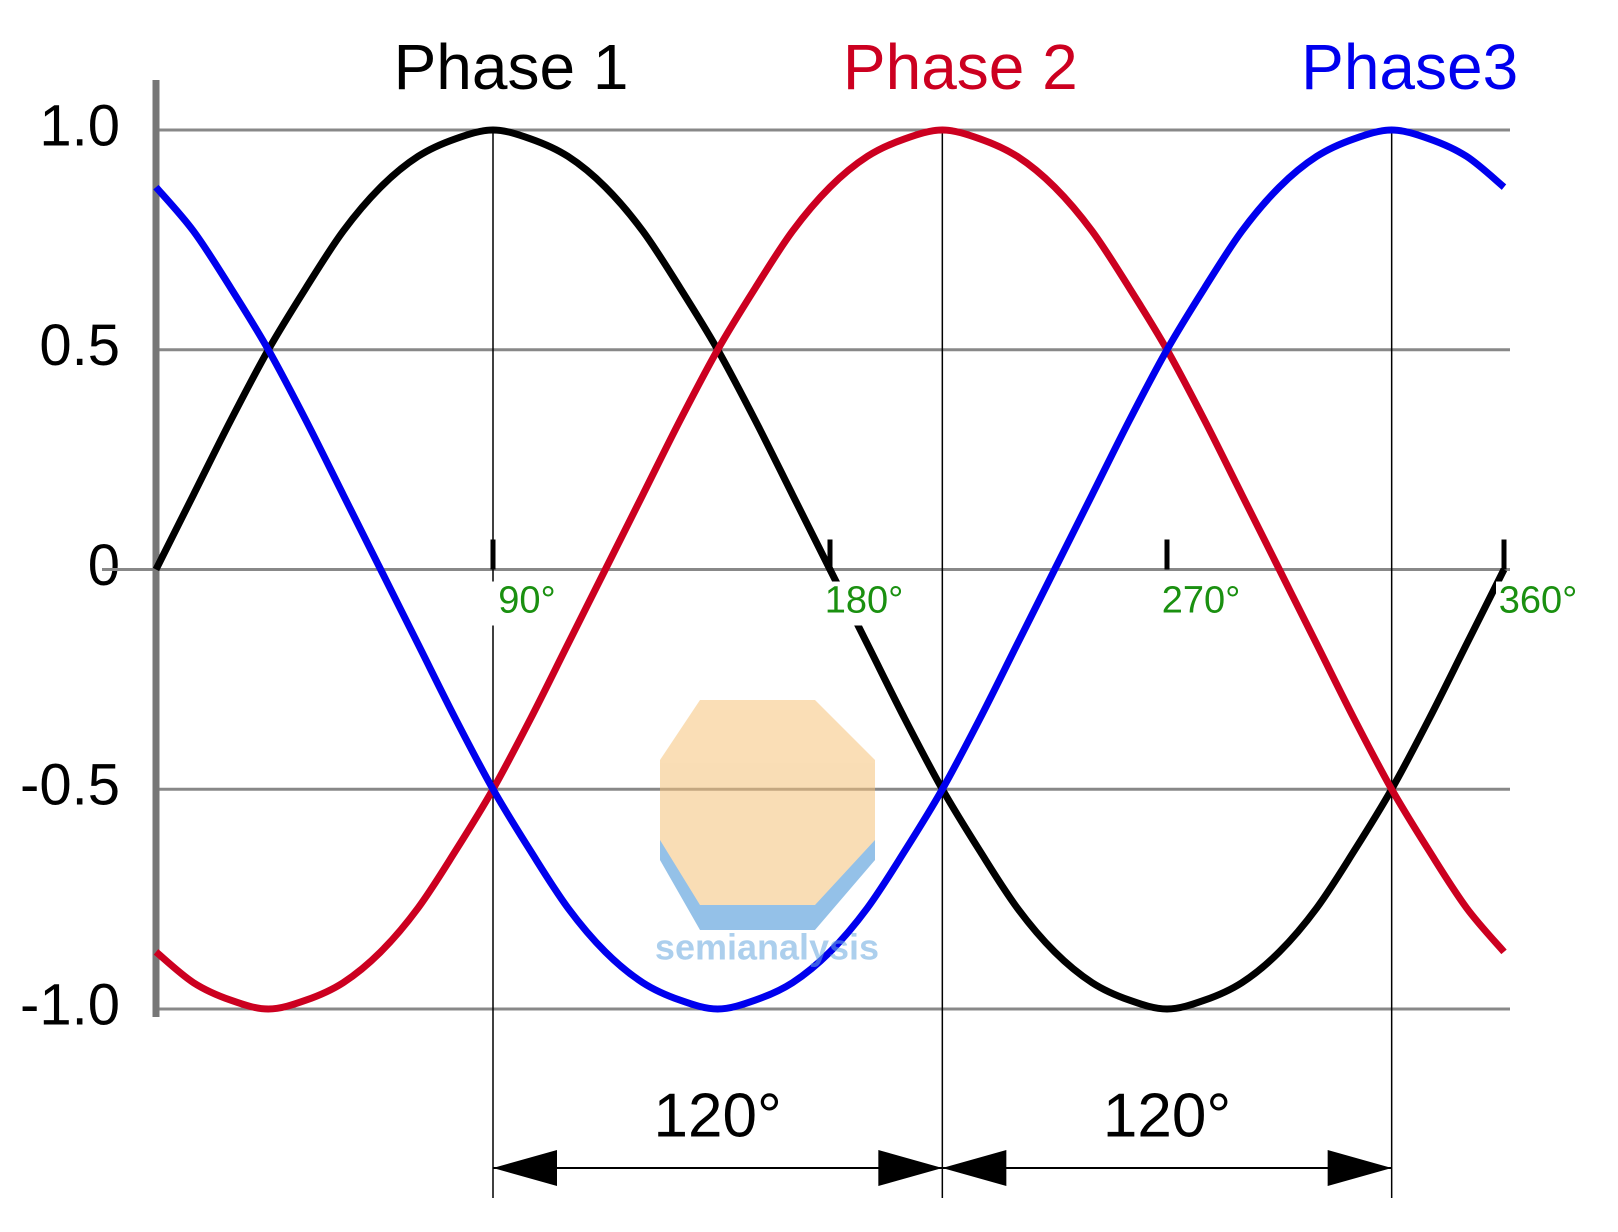  I want to click on y-tick-label: 0.5, so click(79, 345).